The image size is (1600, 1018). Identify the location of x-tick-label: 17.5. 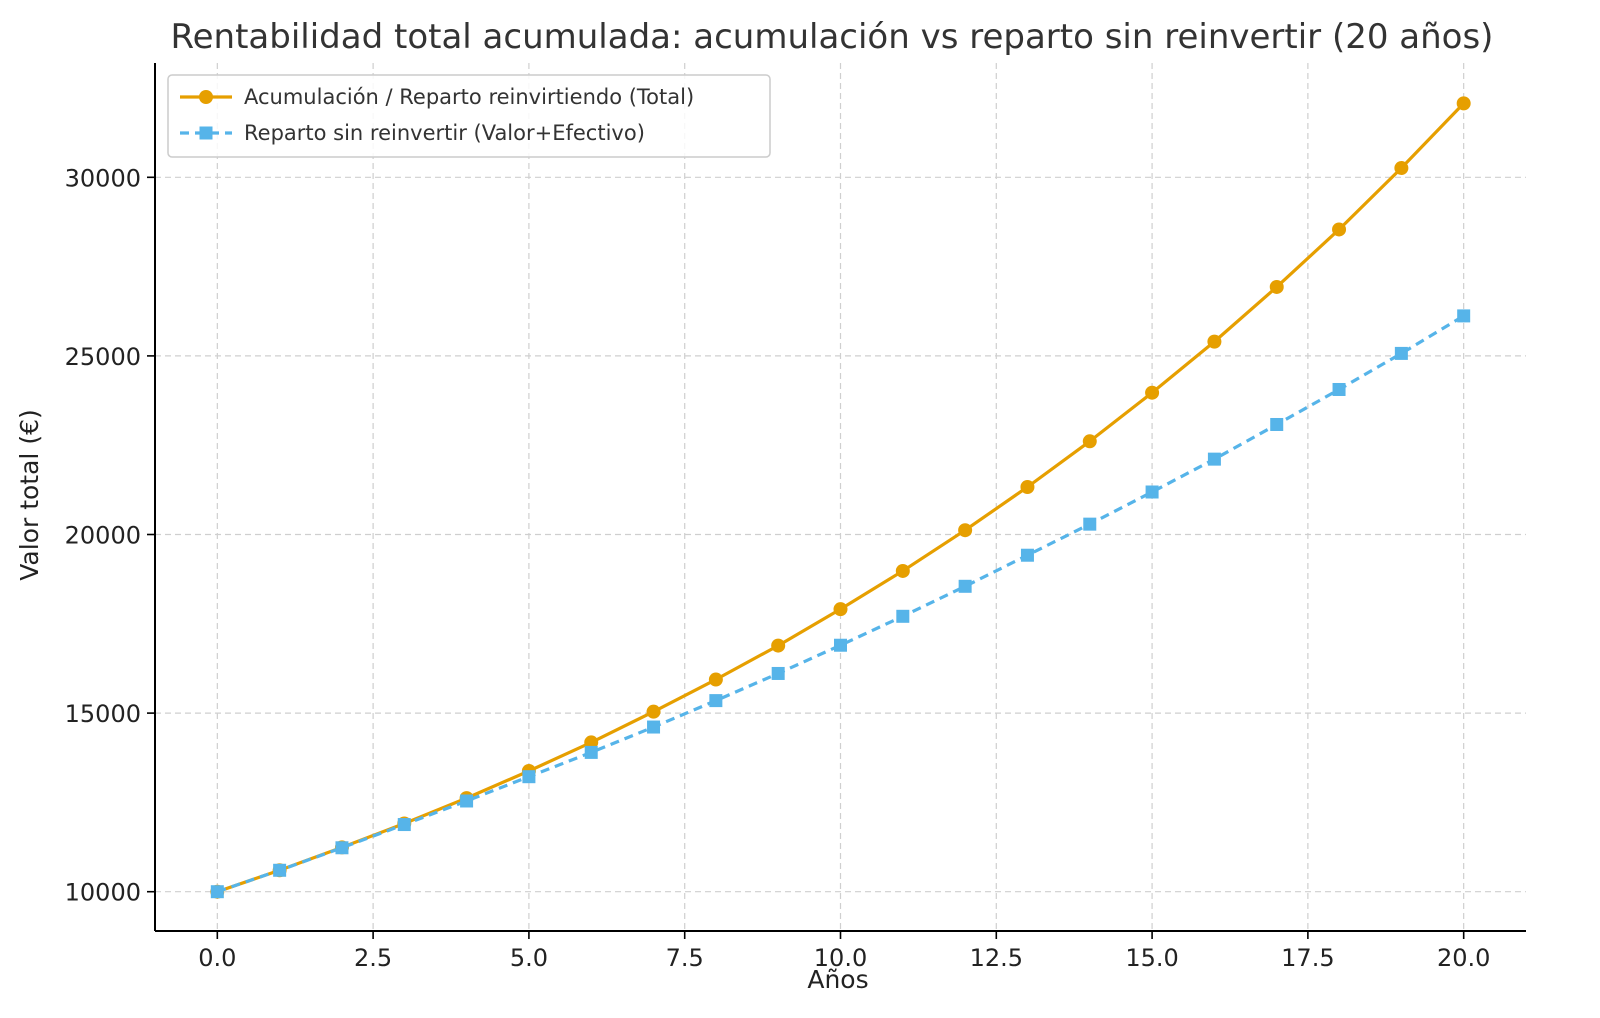
(1307, 958).